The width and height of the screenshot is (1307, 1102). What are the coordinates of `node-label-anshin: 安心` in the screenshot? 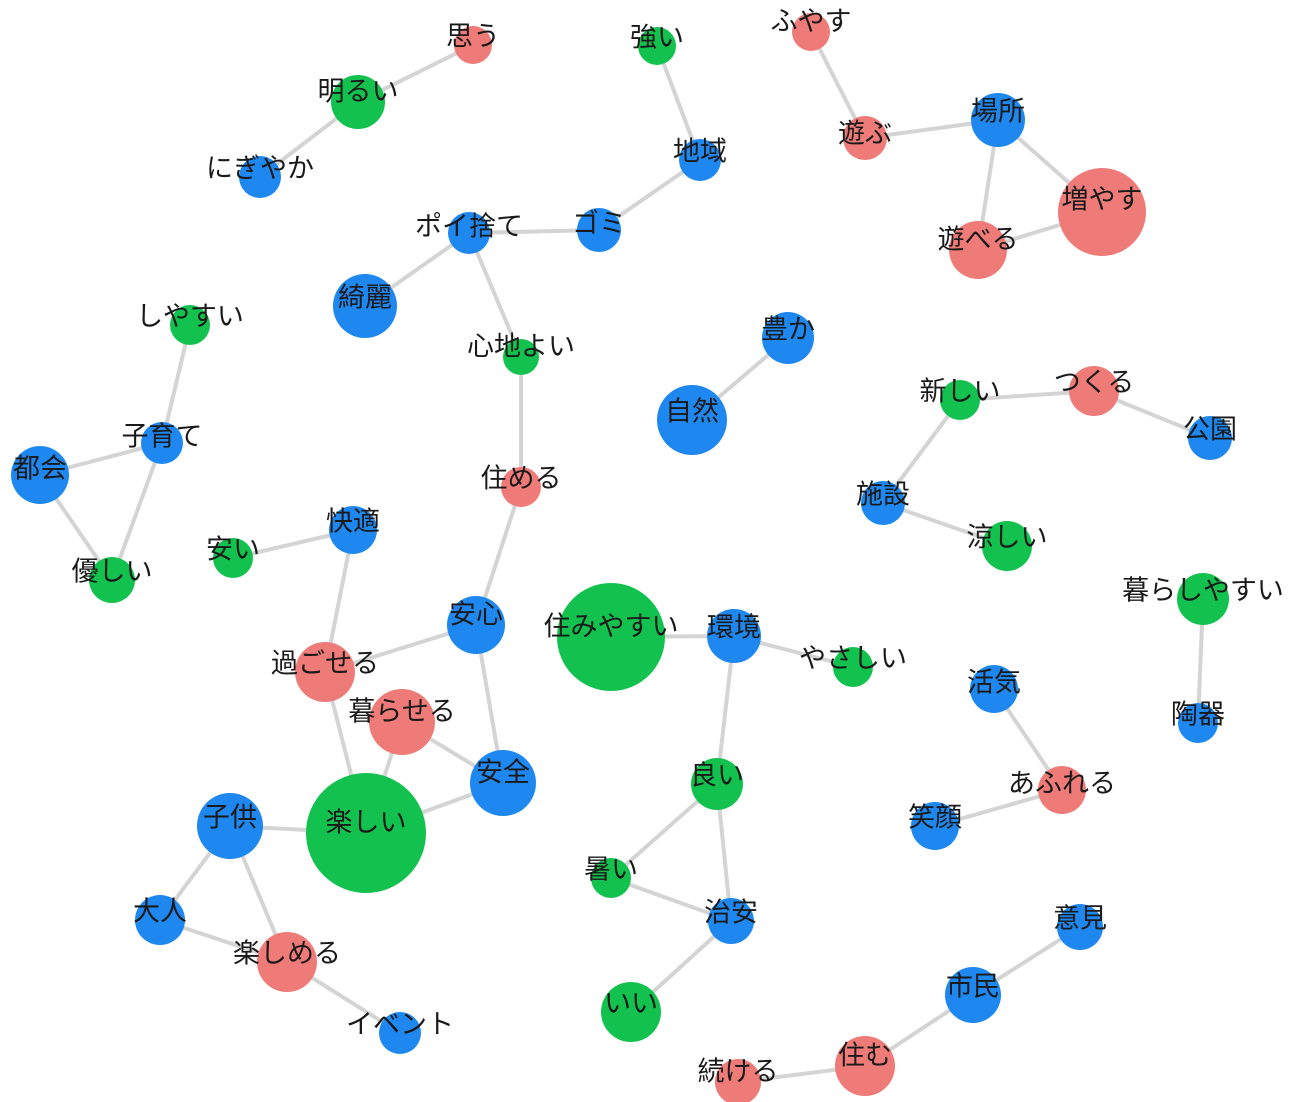 It's located at (476, 615).